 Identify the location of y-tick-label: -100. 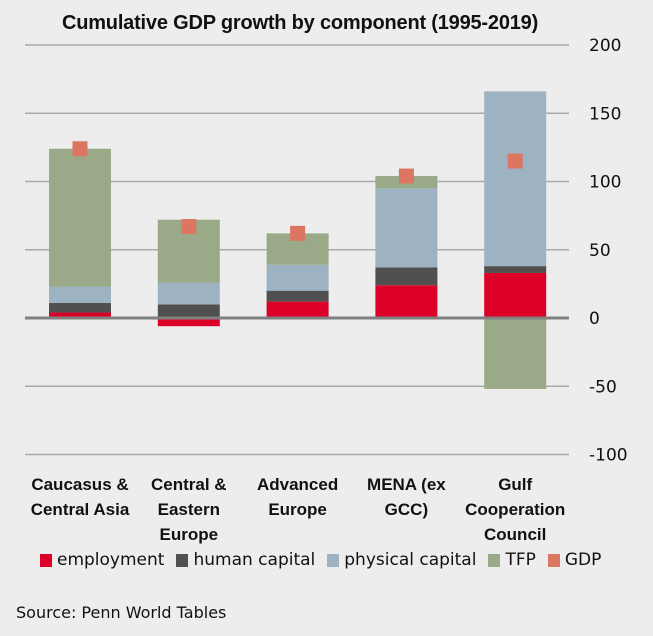
(608, 456).